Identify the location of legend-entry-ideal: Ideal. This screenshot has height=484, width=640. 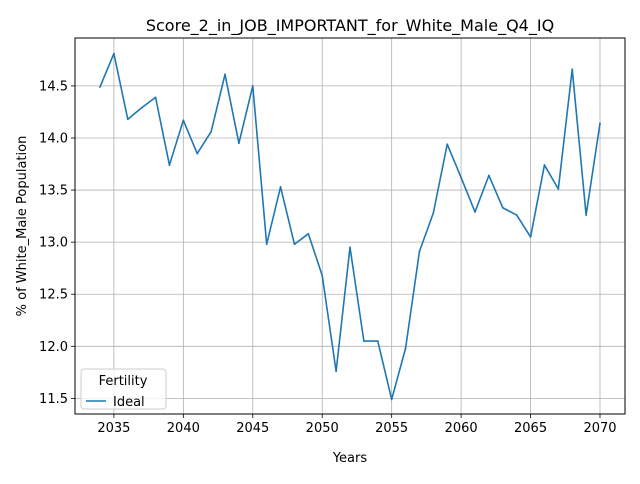
(129, 402).